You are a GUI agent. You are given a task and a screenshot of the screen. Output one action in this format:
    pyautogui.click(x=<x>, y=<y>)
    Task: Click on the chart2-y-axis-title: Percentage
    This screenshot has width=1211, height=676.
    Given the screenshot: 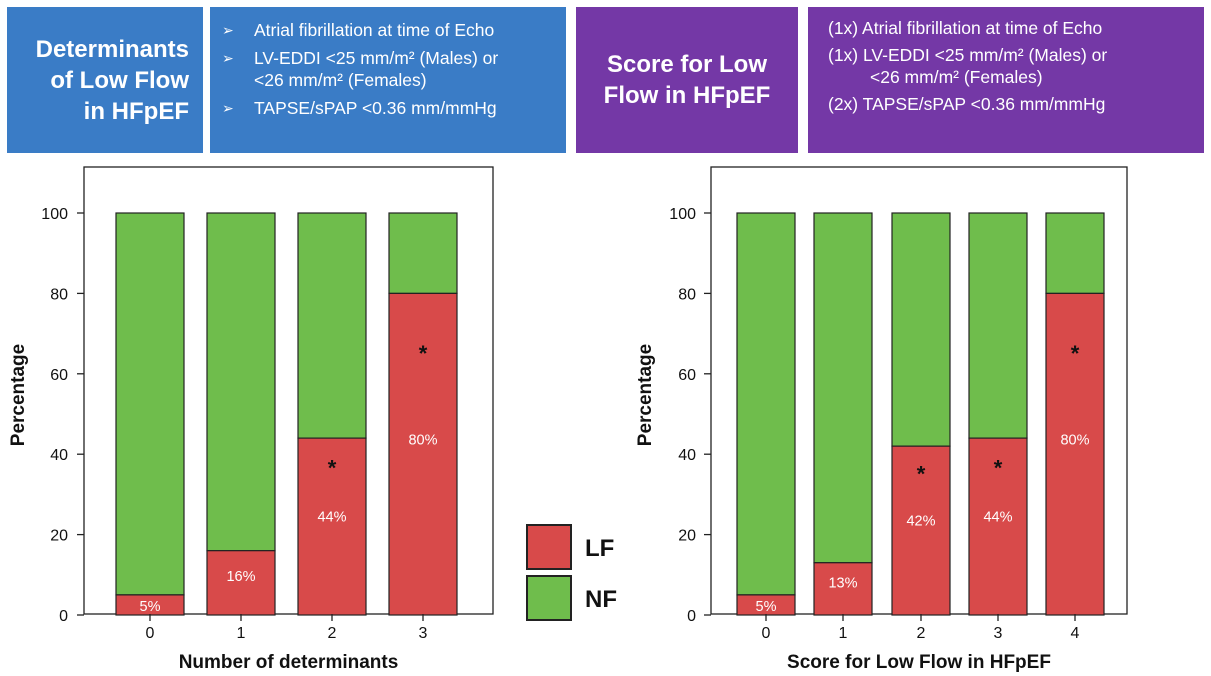 What is the action you would take?
    pyautogui.click(x=645, y=395)
    